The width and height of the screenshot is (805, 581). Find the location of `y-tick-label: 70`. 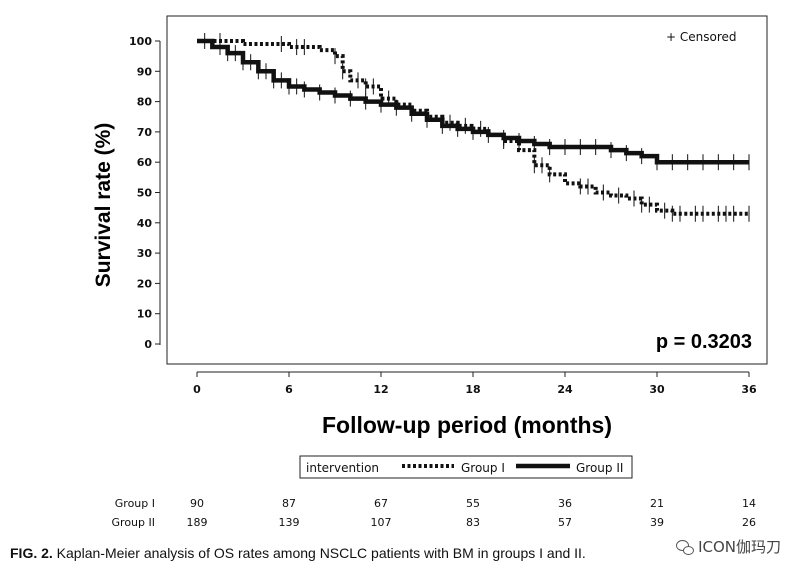

y-tick-label: 70 is located at coordinates (145, 132).